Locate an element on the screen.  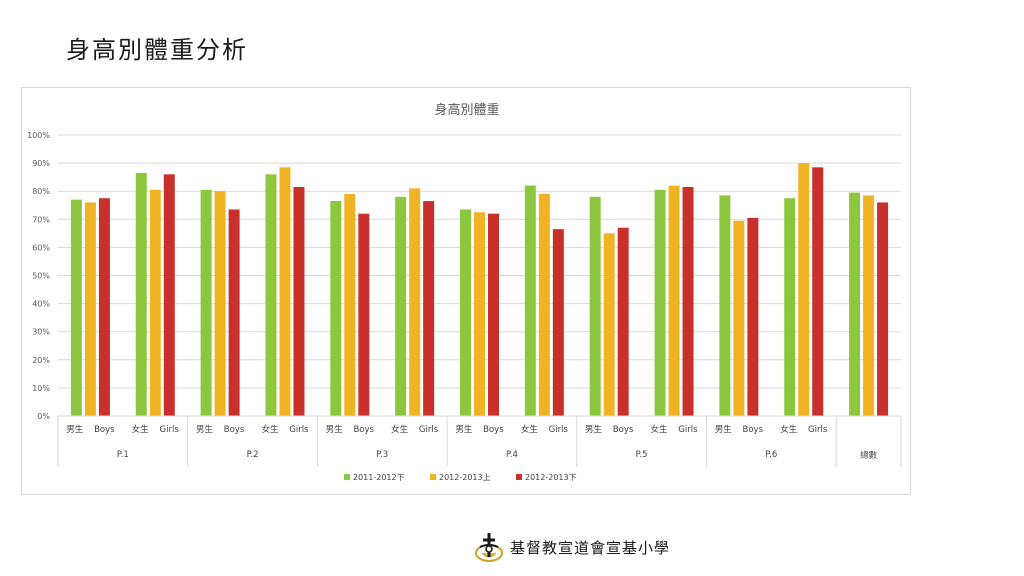
school-name: 基督教宣道會宣基小學 is located at coordinates (590, 547).